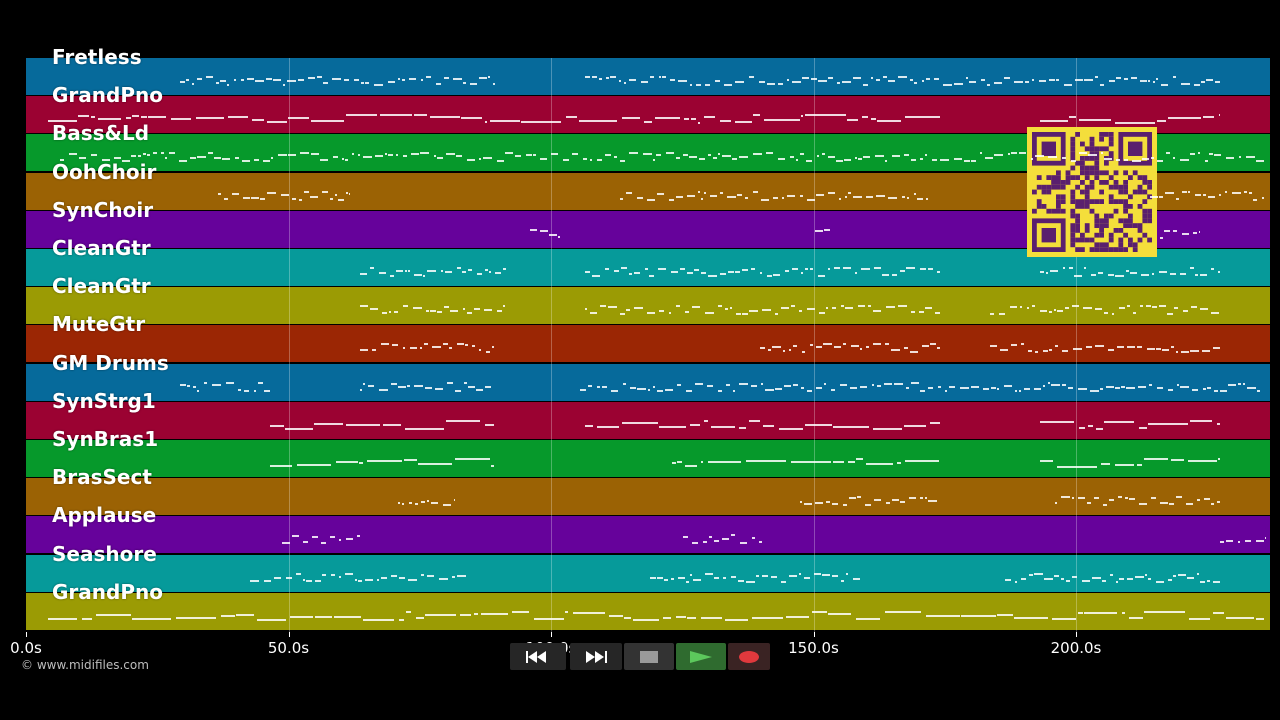  I want to click on rewind-button, so click(538, 656).